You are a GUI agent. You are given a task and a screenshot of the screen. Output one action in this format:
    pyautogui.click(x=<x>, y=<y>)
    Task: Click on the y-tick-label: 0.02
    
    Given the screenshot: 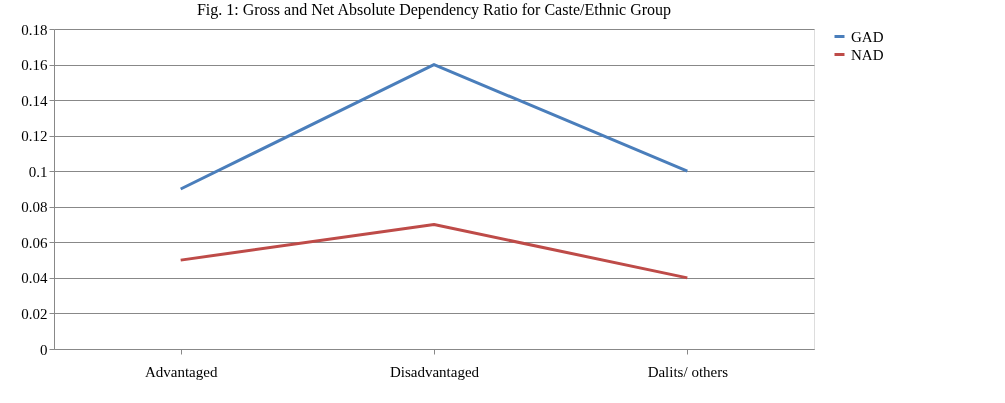 What is the action you would take?
    pyautogui.click(x=34, y=313)
    